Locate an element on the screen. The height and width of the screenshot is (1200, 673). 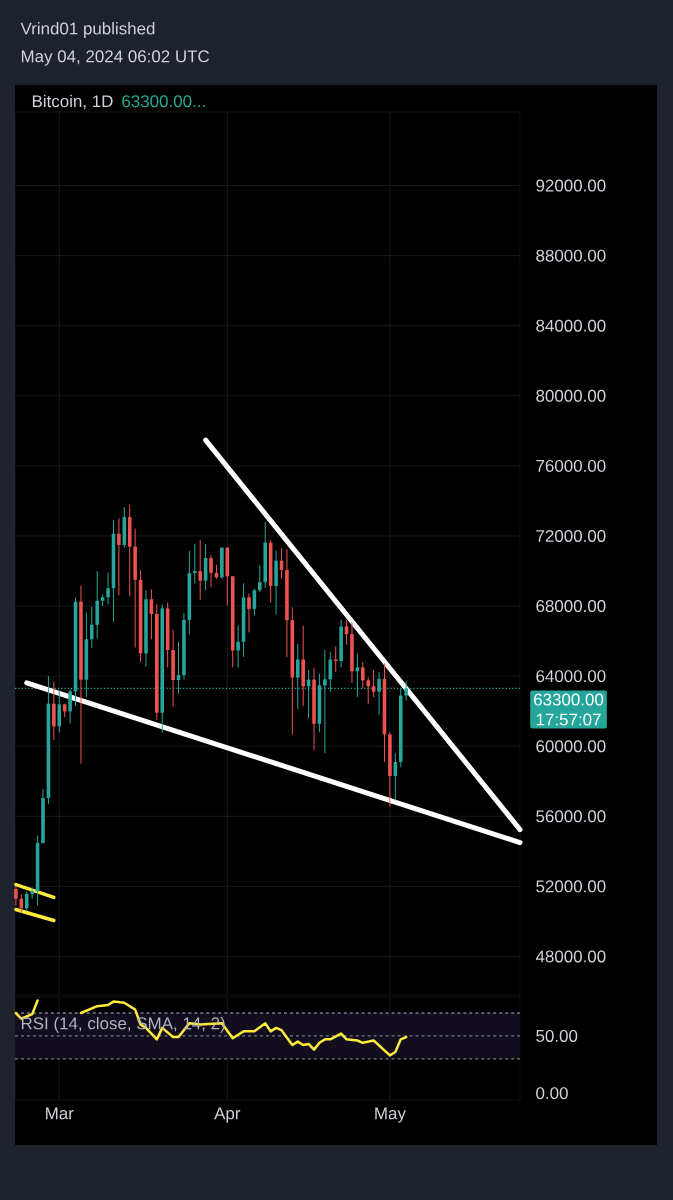
y-tick-label: 88000.00 is located at coordinates (571, 255).